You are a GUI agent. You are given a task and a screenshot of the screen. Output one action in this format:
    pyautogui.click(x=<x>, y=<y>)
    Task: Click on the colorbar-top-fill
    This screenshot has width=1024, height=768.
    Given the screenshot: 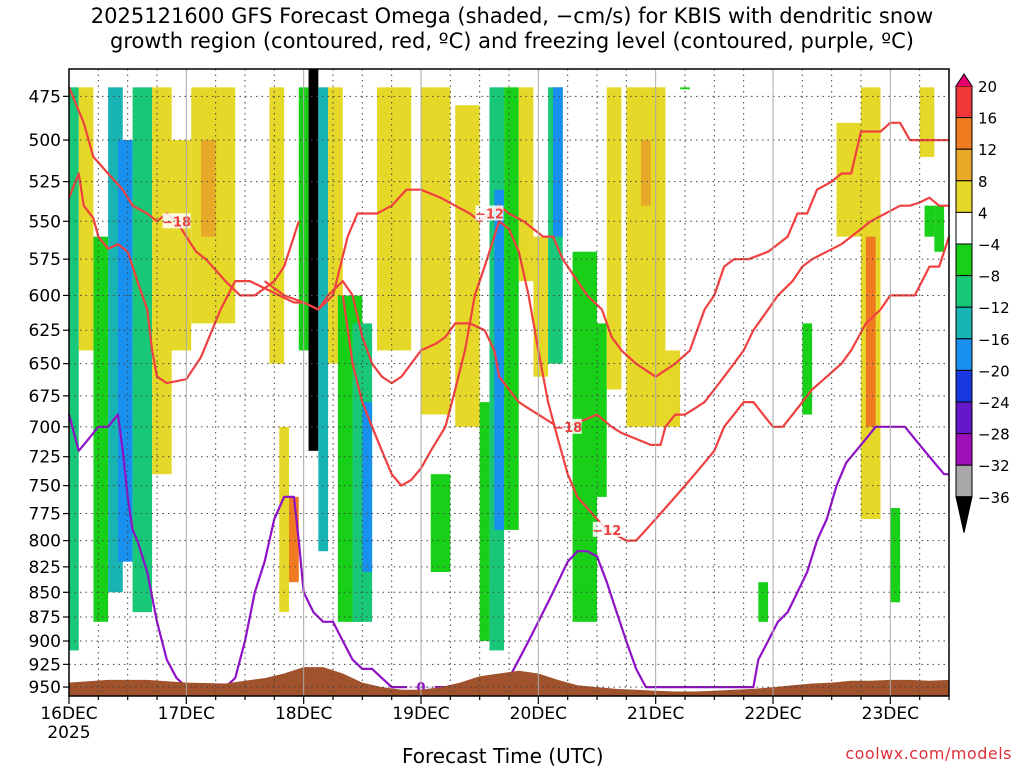 What is the action you would take?
    pyautogui.click(x=964, y=85)
    